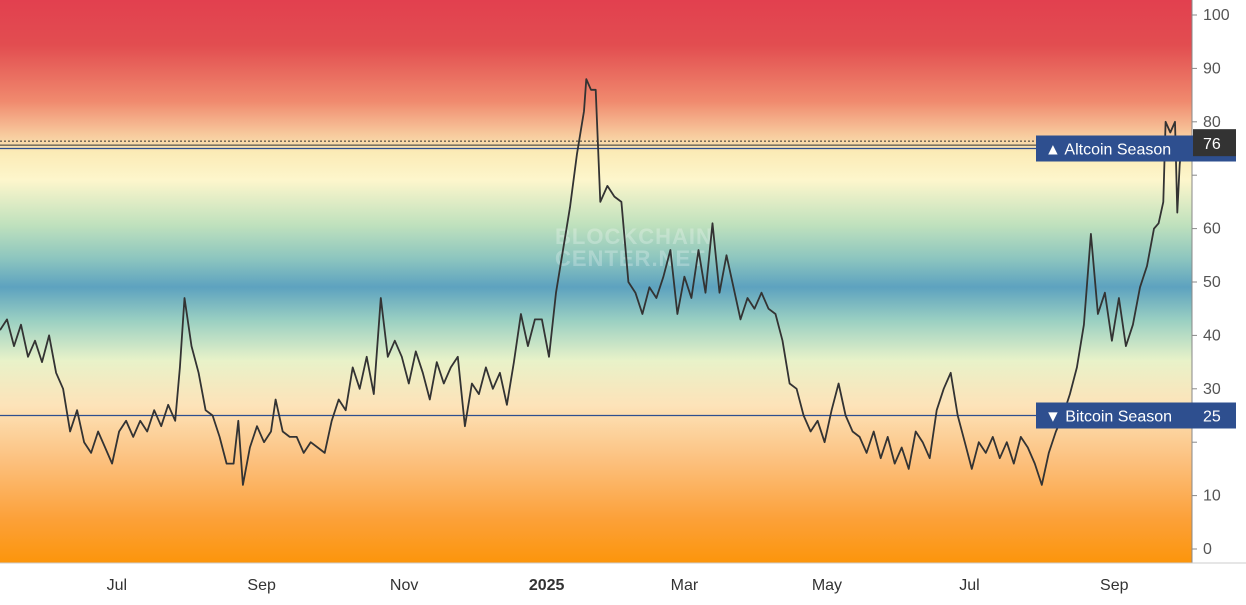 This screenshot has width=1246, height=605. What do you see at coordinates (1212, 68) in the screenshot?
I see `y-tick-label: 90` at bounding box center [1212, 68].